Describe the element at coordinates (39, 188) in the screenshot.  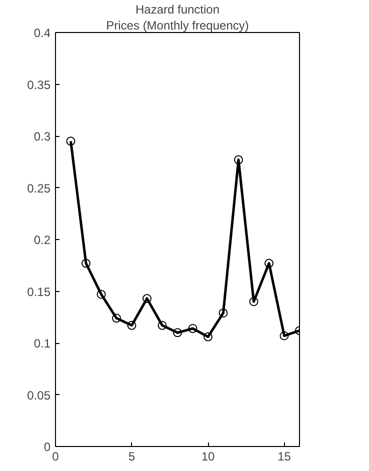
I see `y-tick-label: 0.25` at that location.